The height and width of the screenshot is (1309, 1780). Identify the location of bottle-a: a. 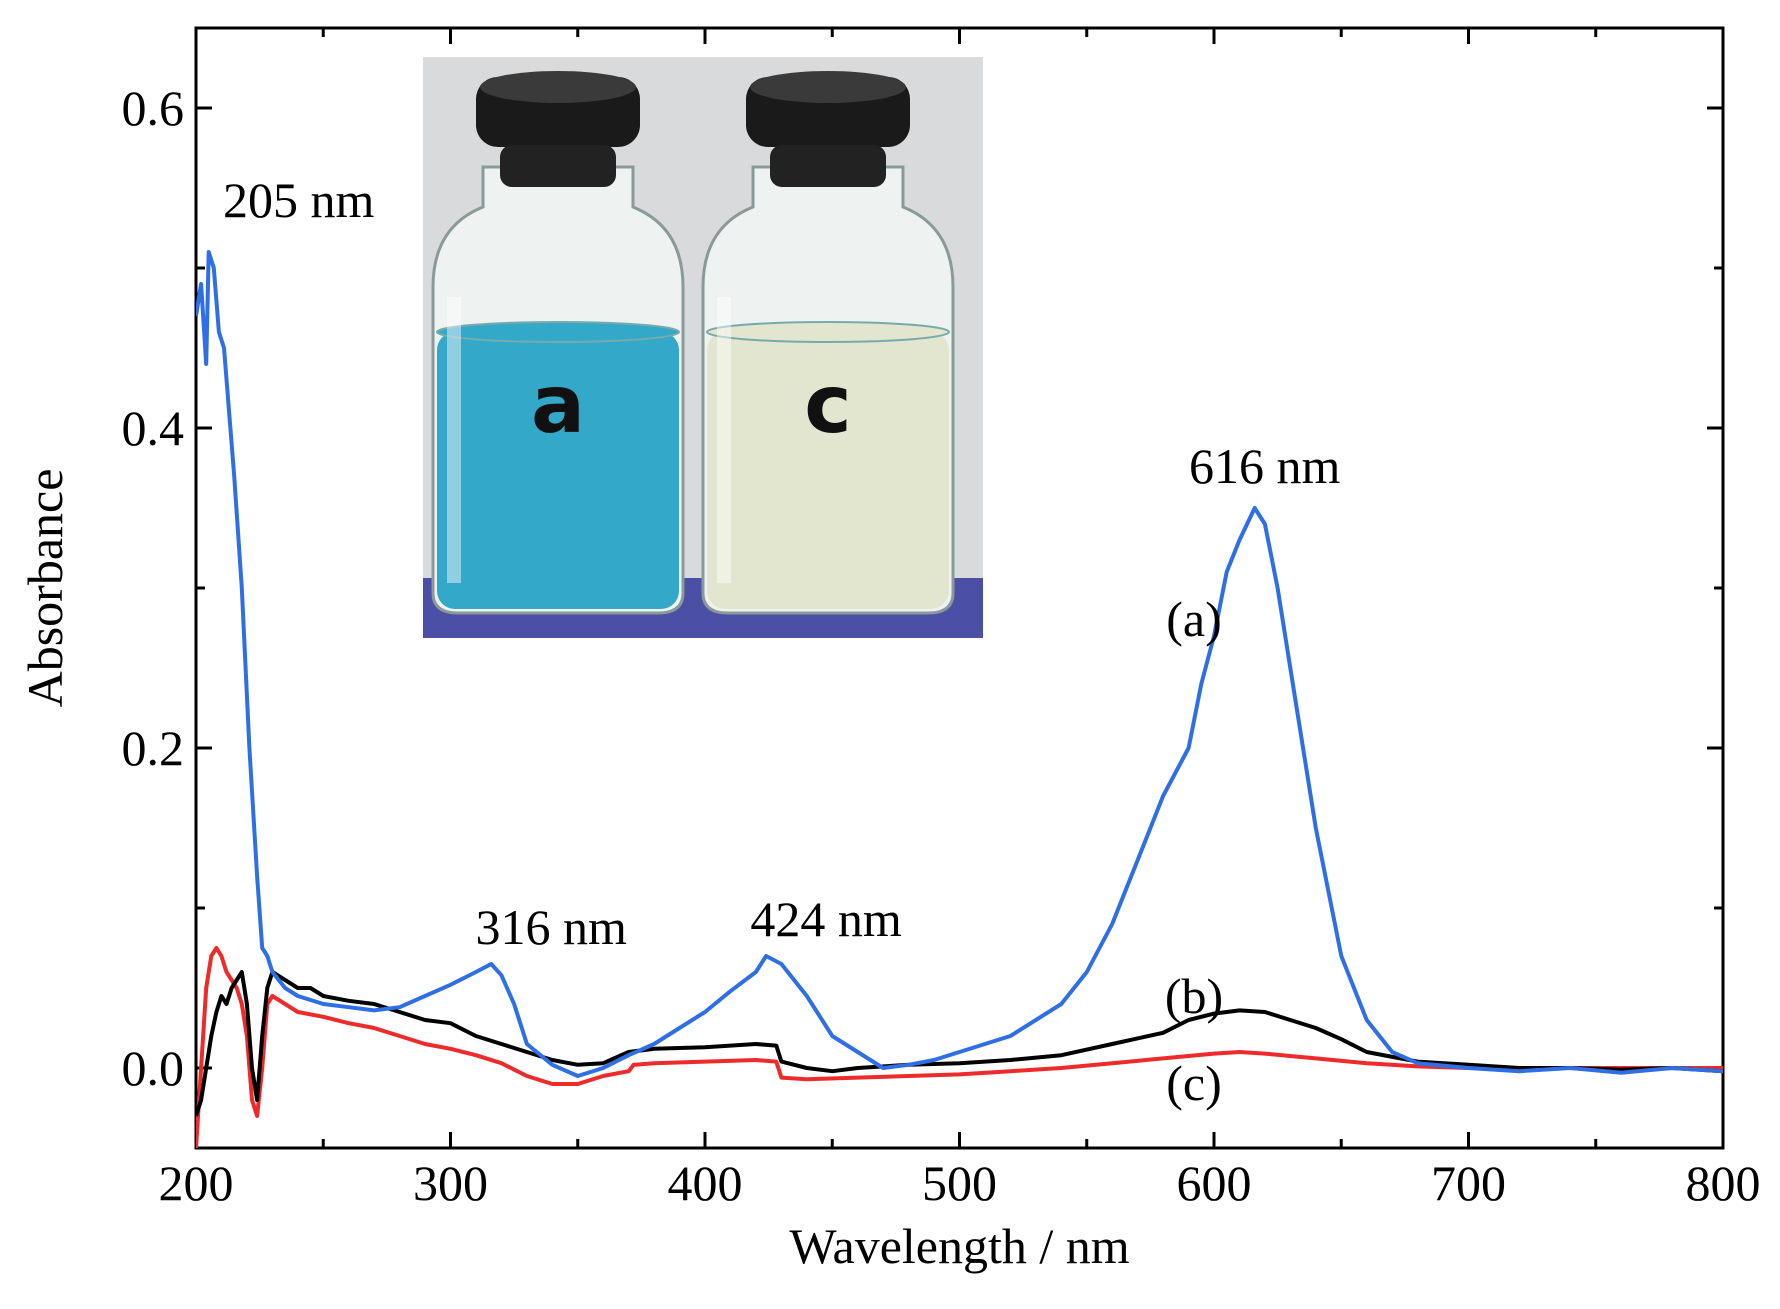
(558, 343).